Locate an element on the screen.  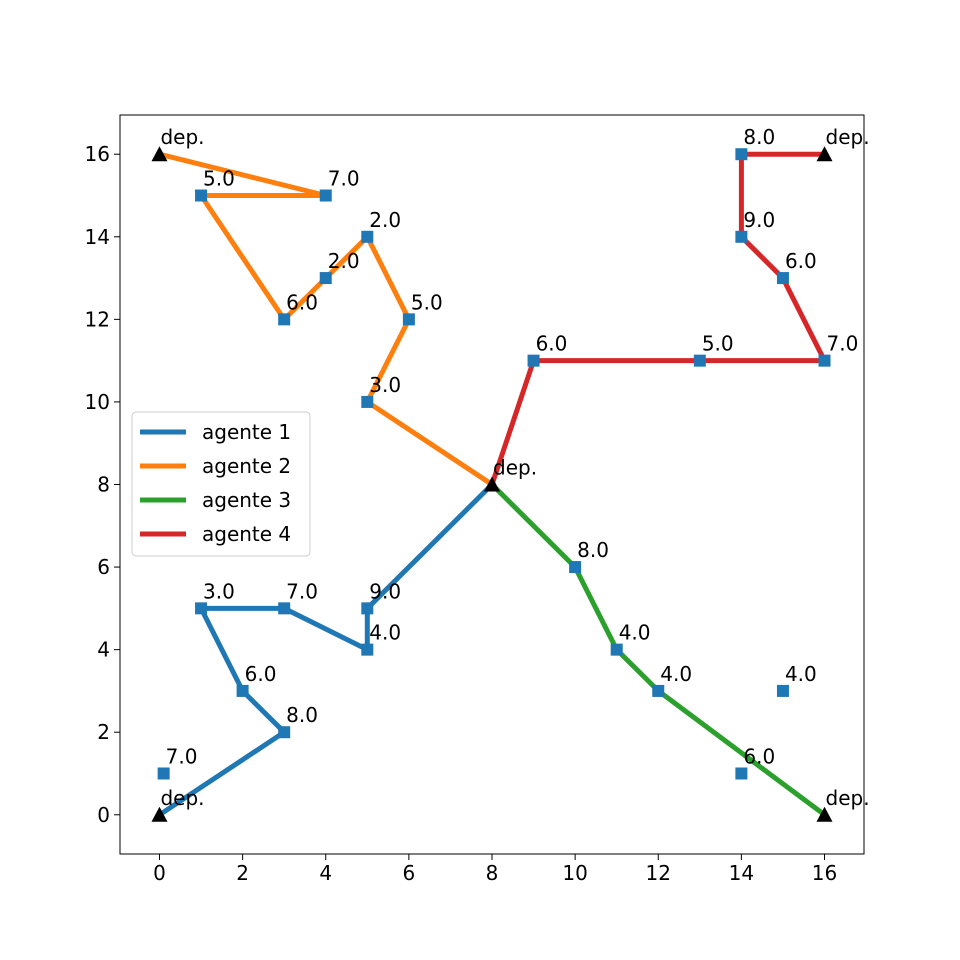
y-tick-label: 14 is located at coordinates (97, 237).